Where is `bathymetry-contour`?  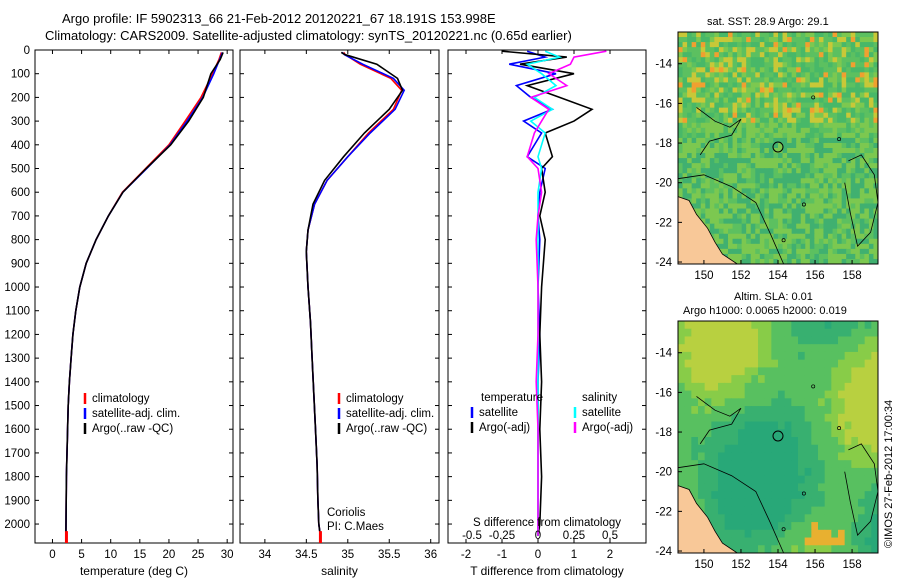 bathymetry-contour is located at coordinates (730, 508).